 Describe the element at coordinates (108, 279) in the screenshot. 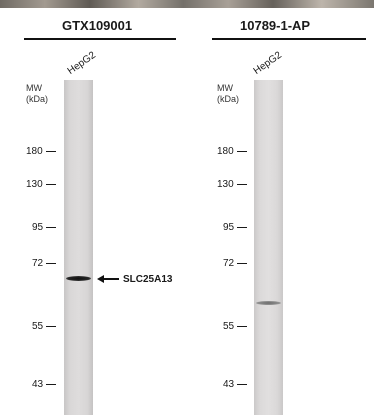

I see `arrow-left-icon` at that location.